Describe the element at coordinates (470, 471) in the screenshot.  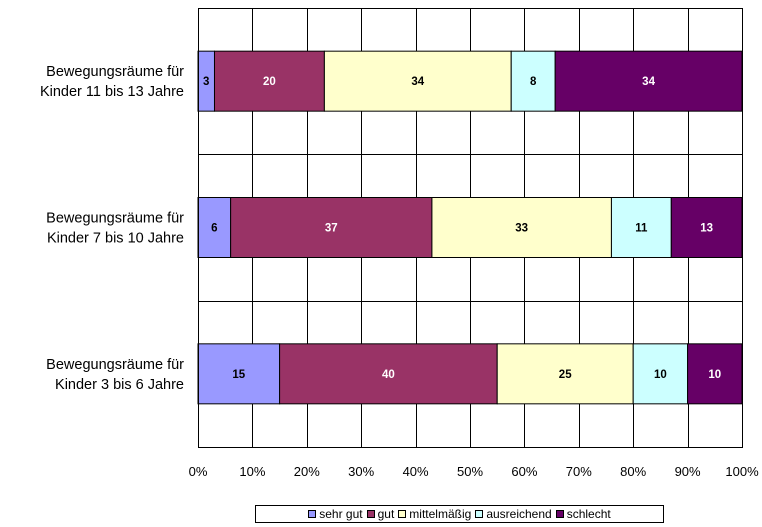
I see `x-tick-label: 50%` at that location.